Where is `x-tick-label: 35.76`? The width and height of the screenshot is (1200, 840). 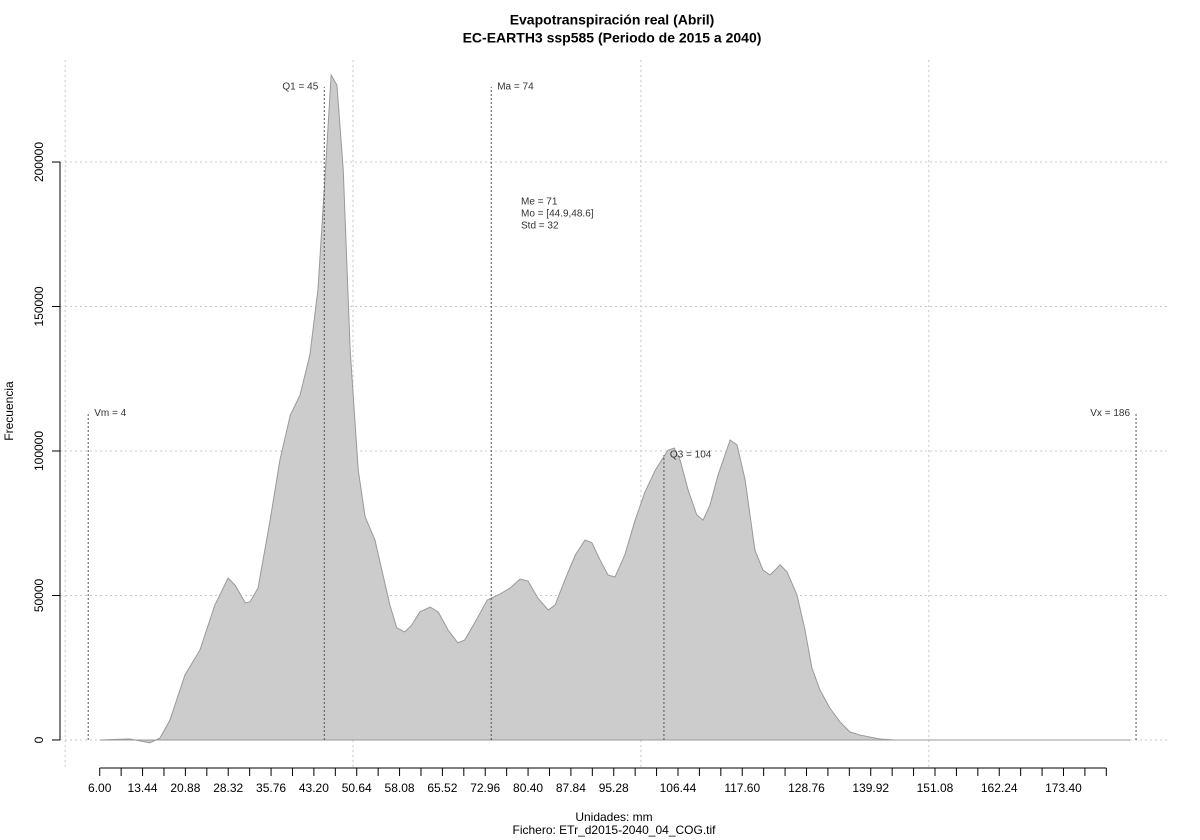
x-tick-label: 35.76 is located at coordinates (271, 788).